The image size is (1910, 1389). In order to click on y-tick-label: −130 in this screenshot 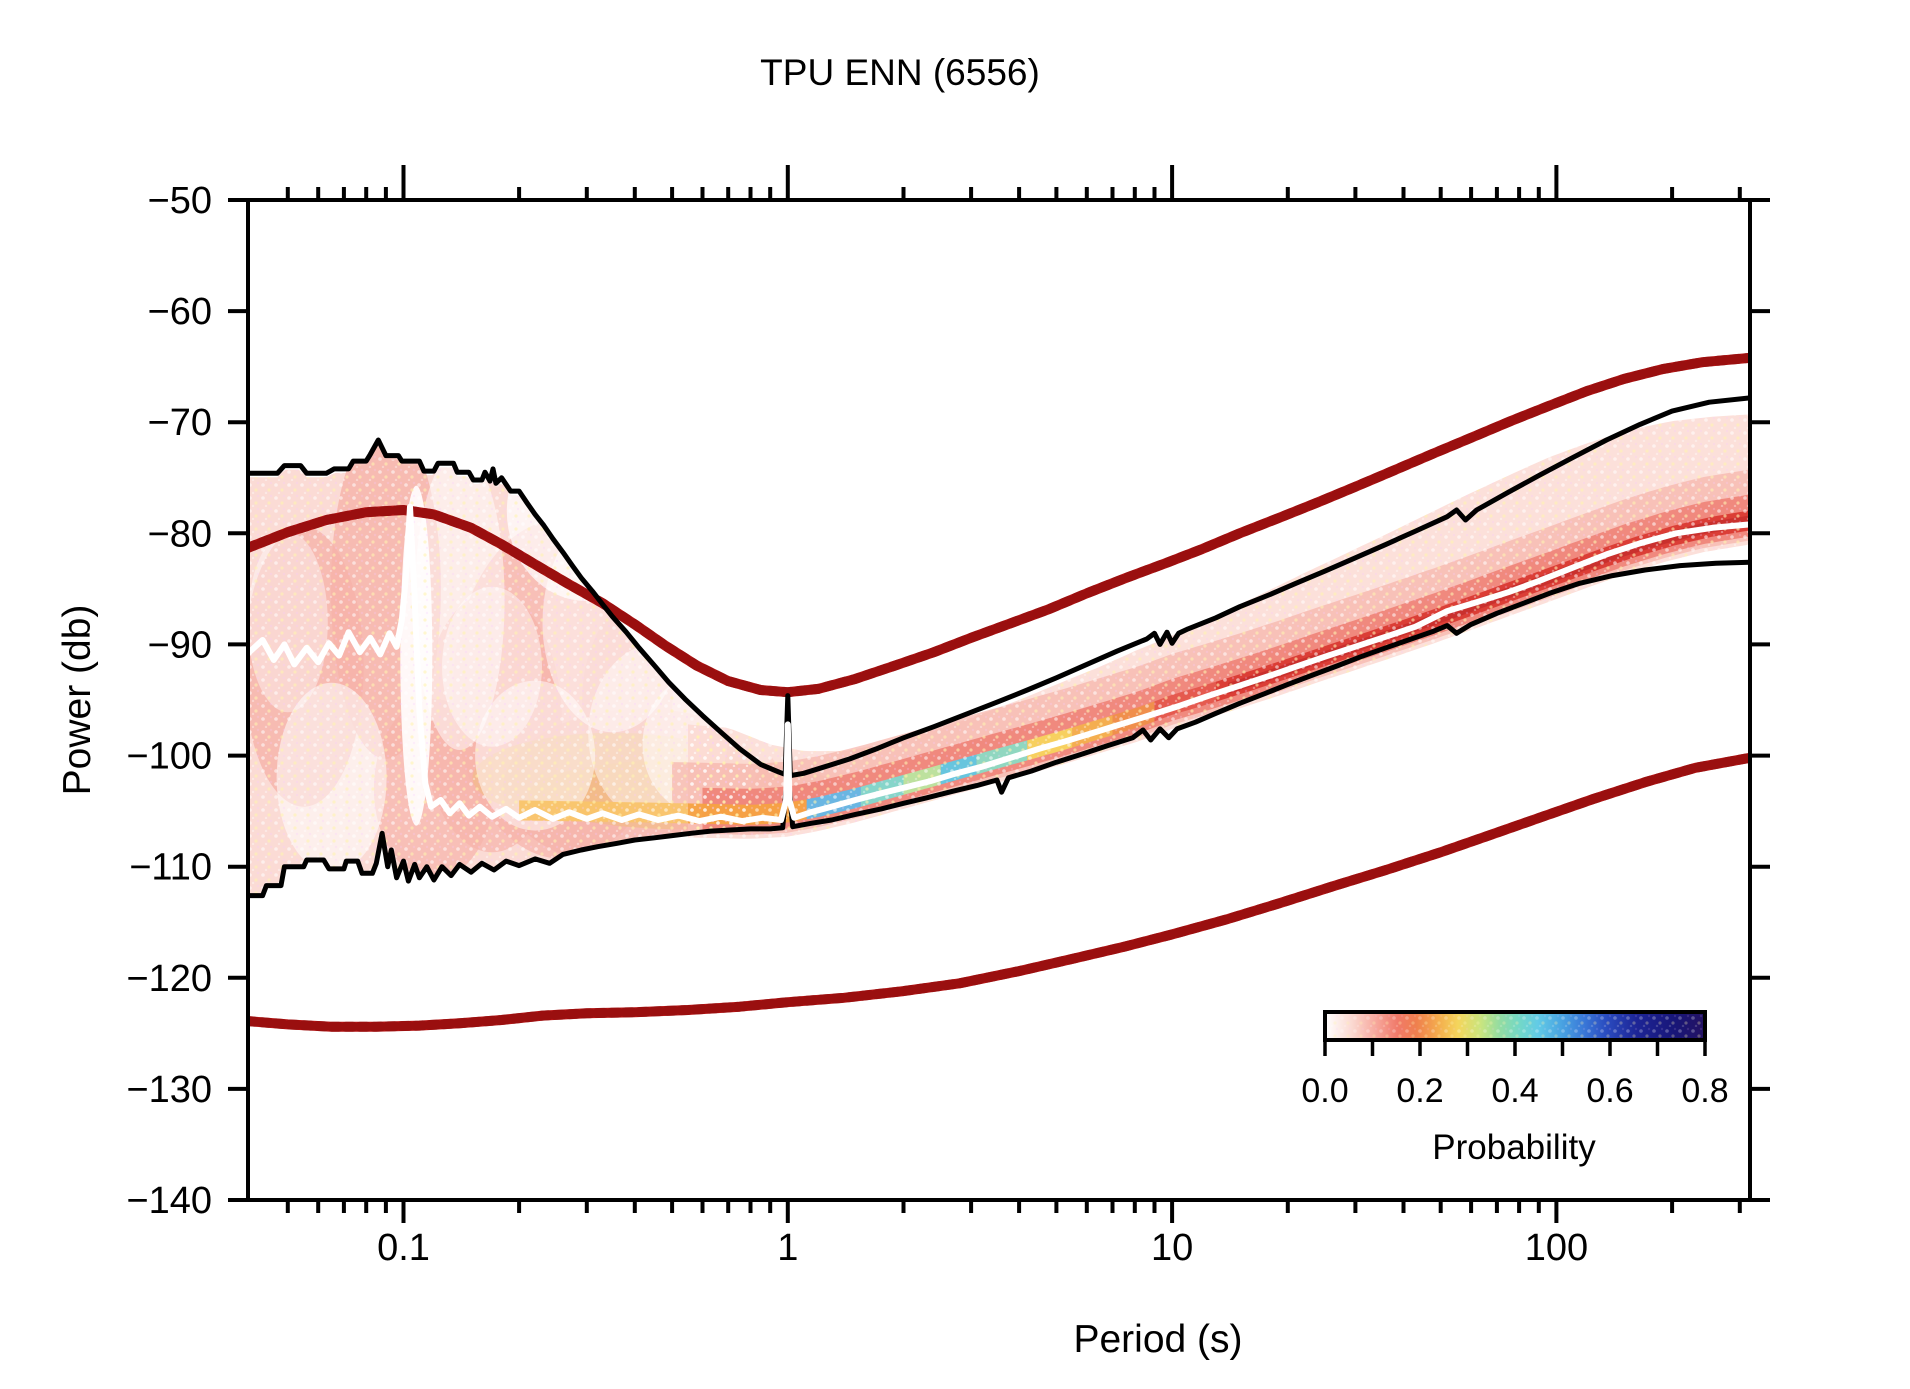, I will do `click(169, 1090)`.